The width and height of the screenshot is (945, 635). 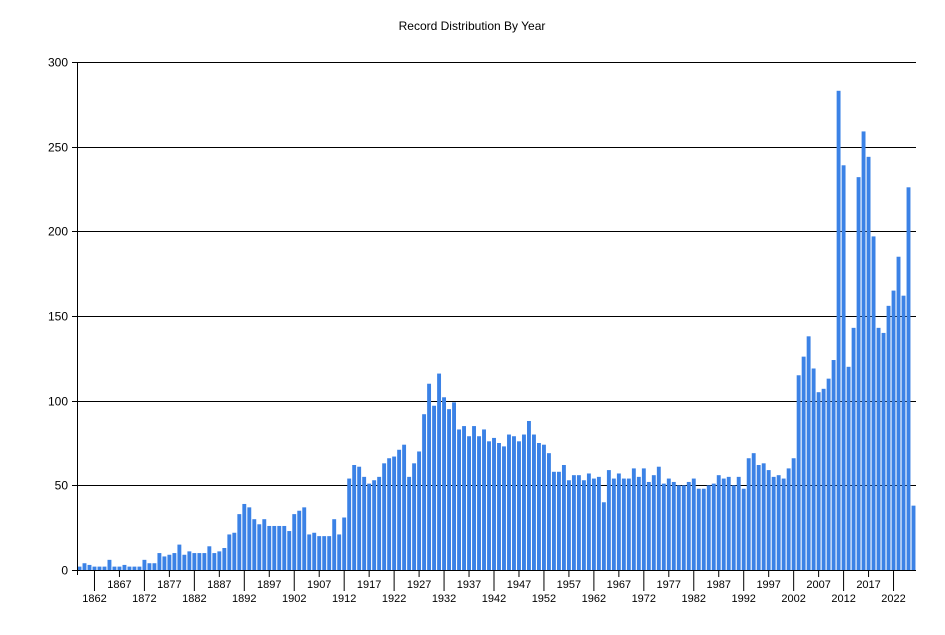 I want to click on x-tick-label: 1917, so click(x=369, y=585).